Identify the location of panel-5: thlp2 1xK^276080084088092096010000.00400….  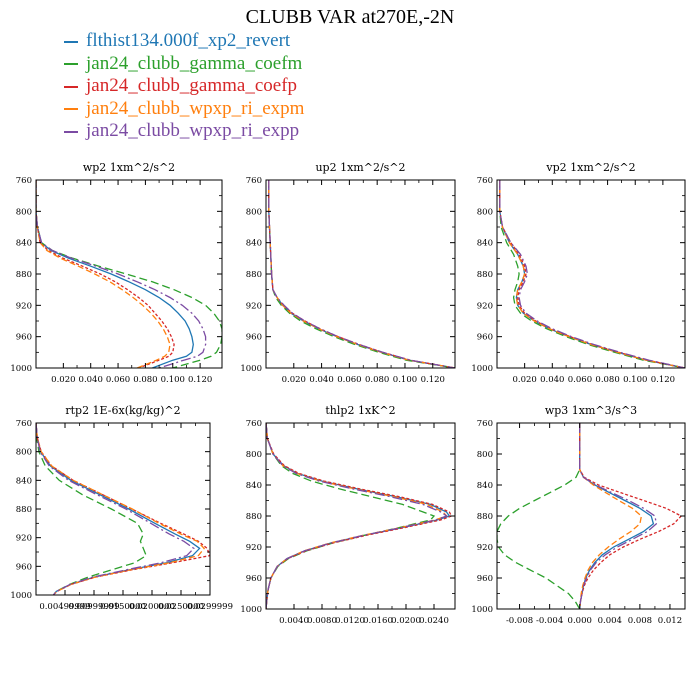
(348, 515).